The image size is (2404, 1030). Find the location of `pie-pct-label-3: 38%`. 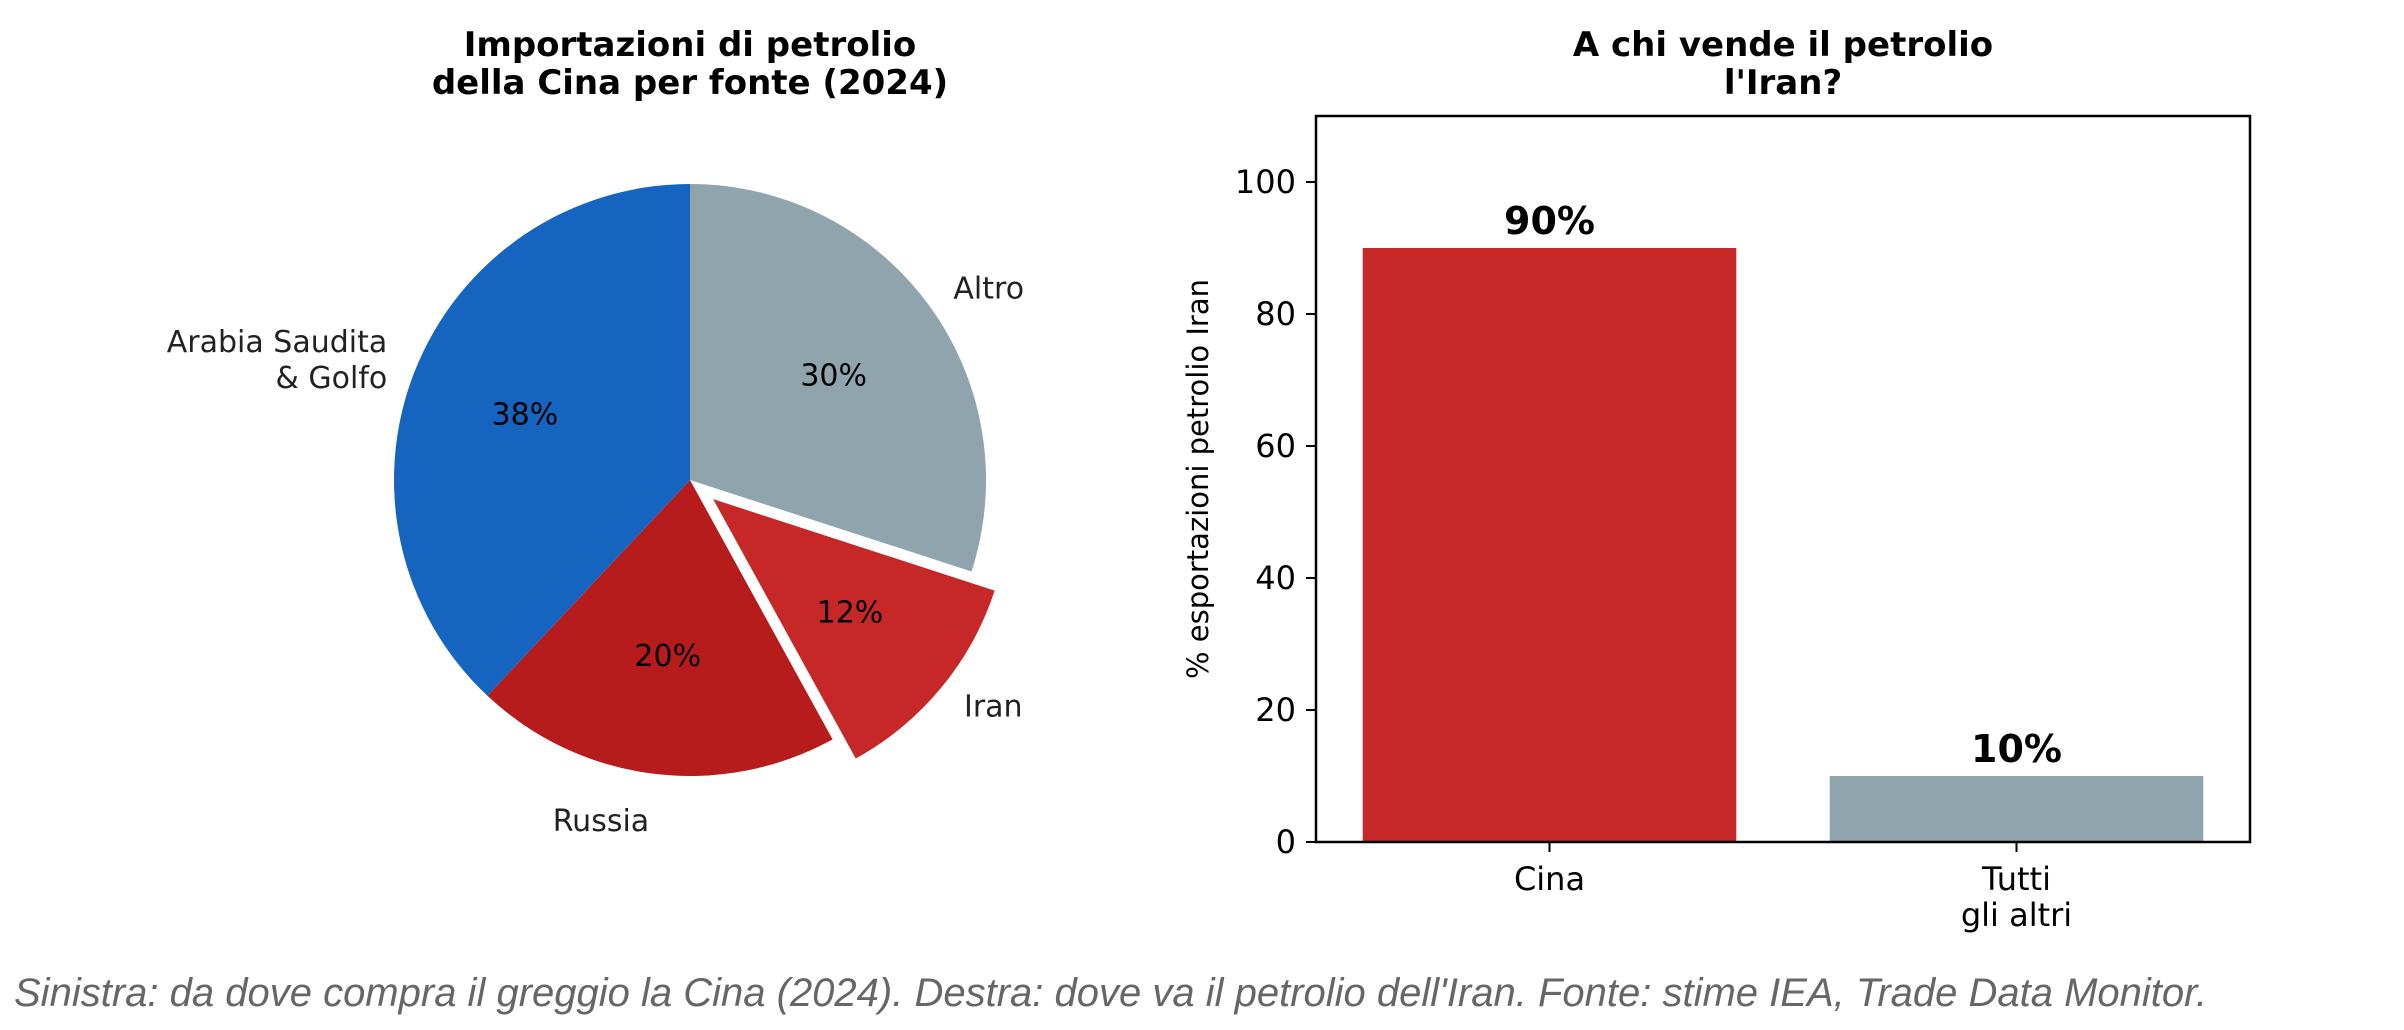

pie-pct-label-3: 38% is located at coordinates (525, 415).